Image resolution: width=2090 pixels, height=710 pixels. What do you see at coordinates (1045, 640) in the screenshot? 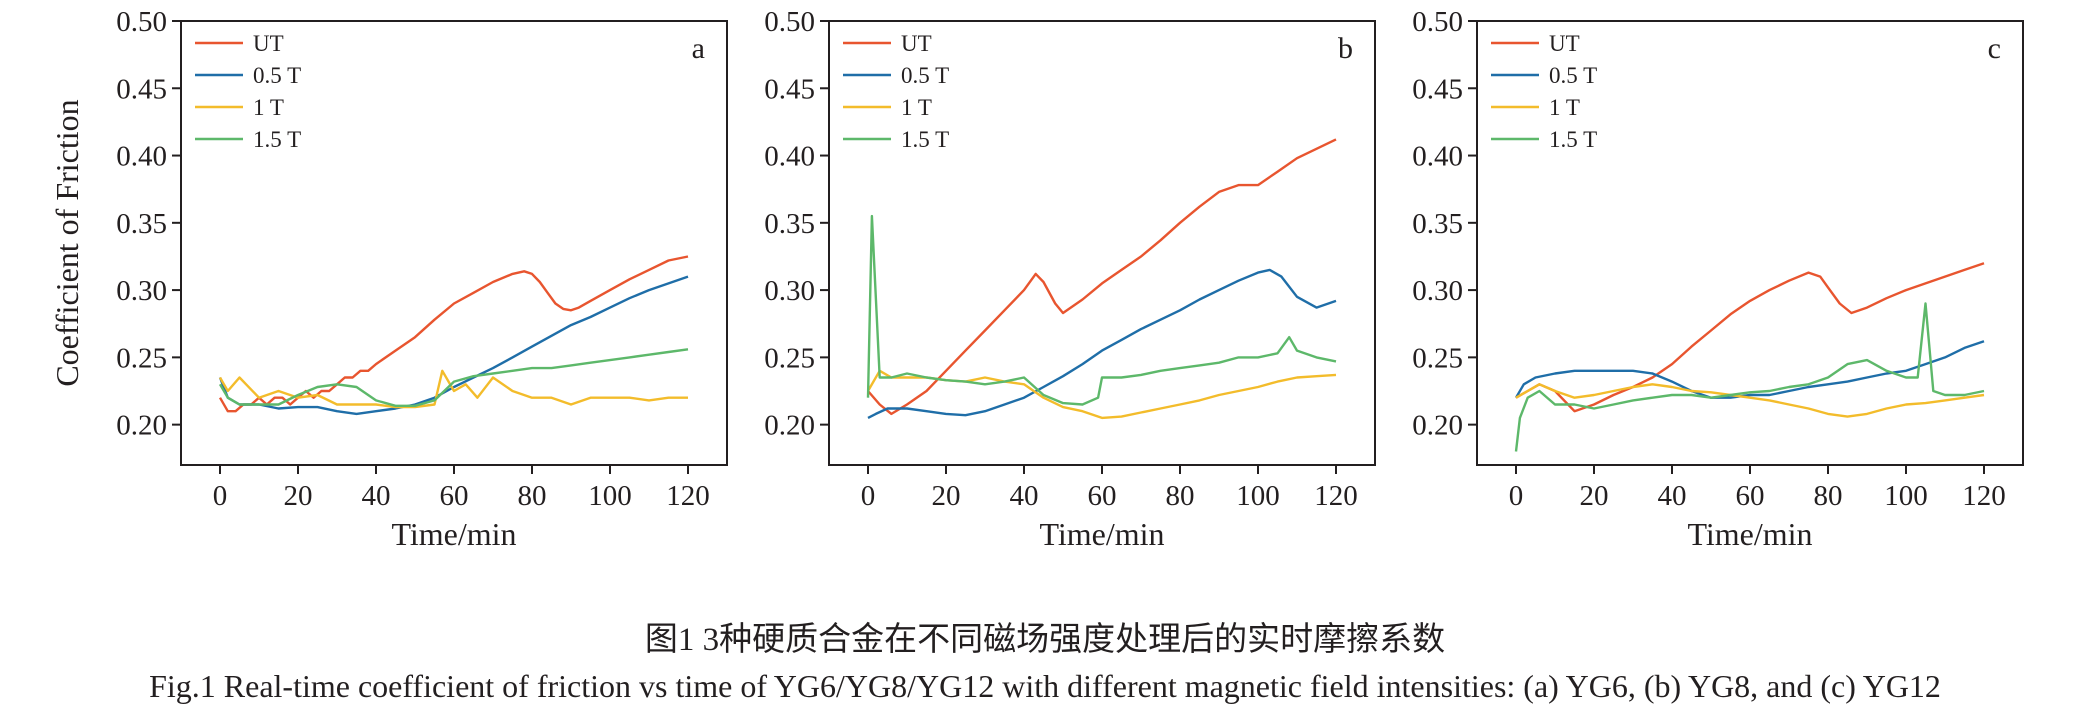
I see `figure-caption-chinese: 图1 3种硬质合金在不同磁场强度处理后的实时摩擦系数` at bounding box center [1045, 640].